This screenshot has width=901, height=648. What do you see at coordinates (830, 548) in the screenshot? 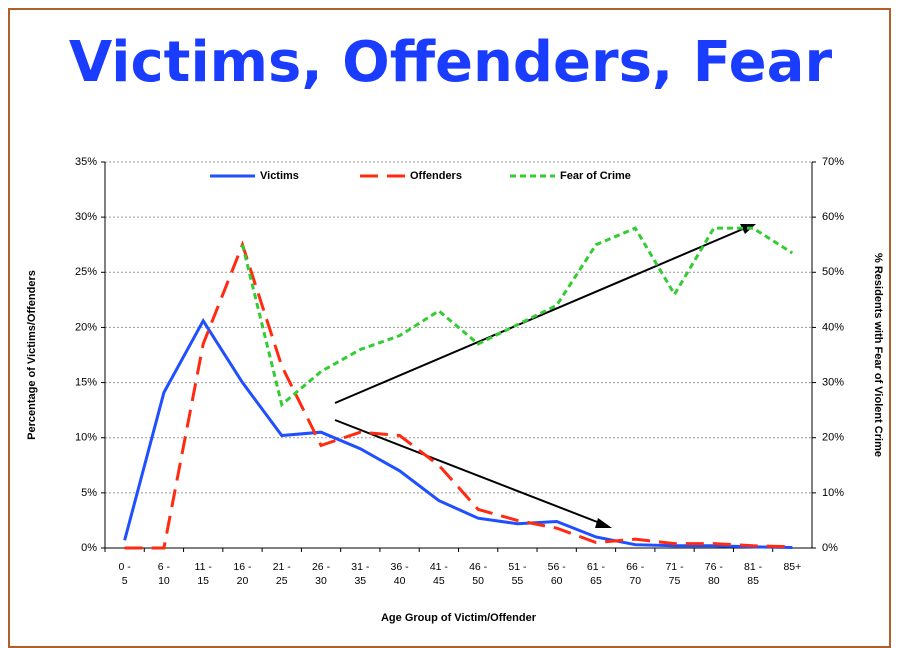
I see `y2-tick-label: 0%` at bounding box center [830, 548].